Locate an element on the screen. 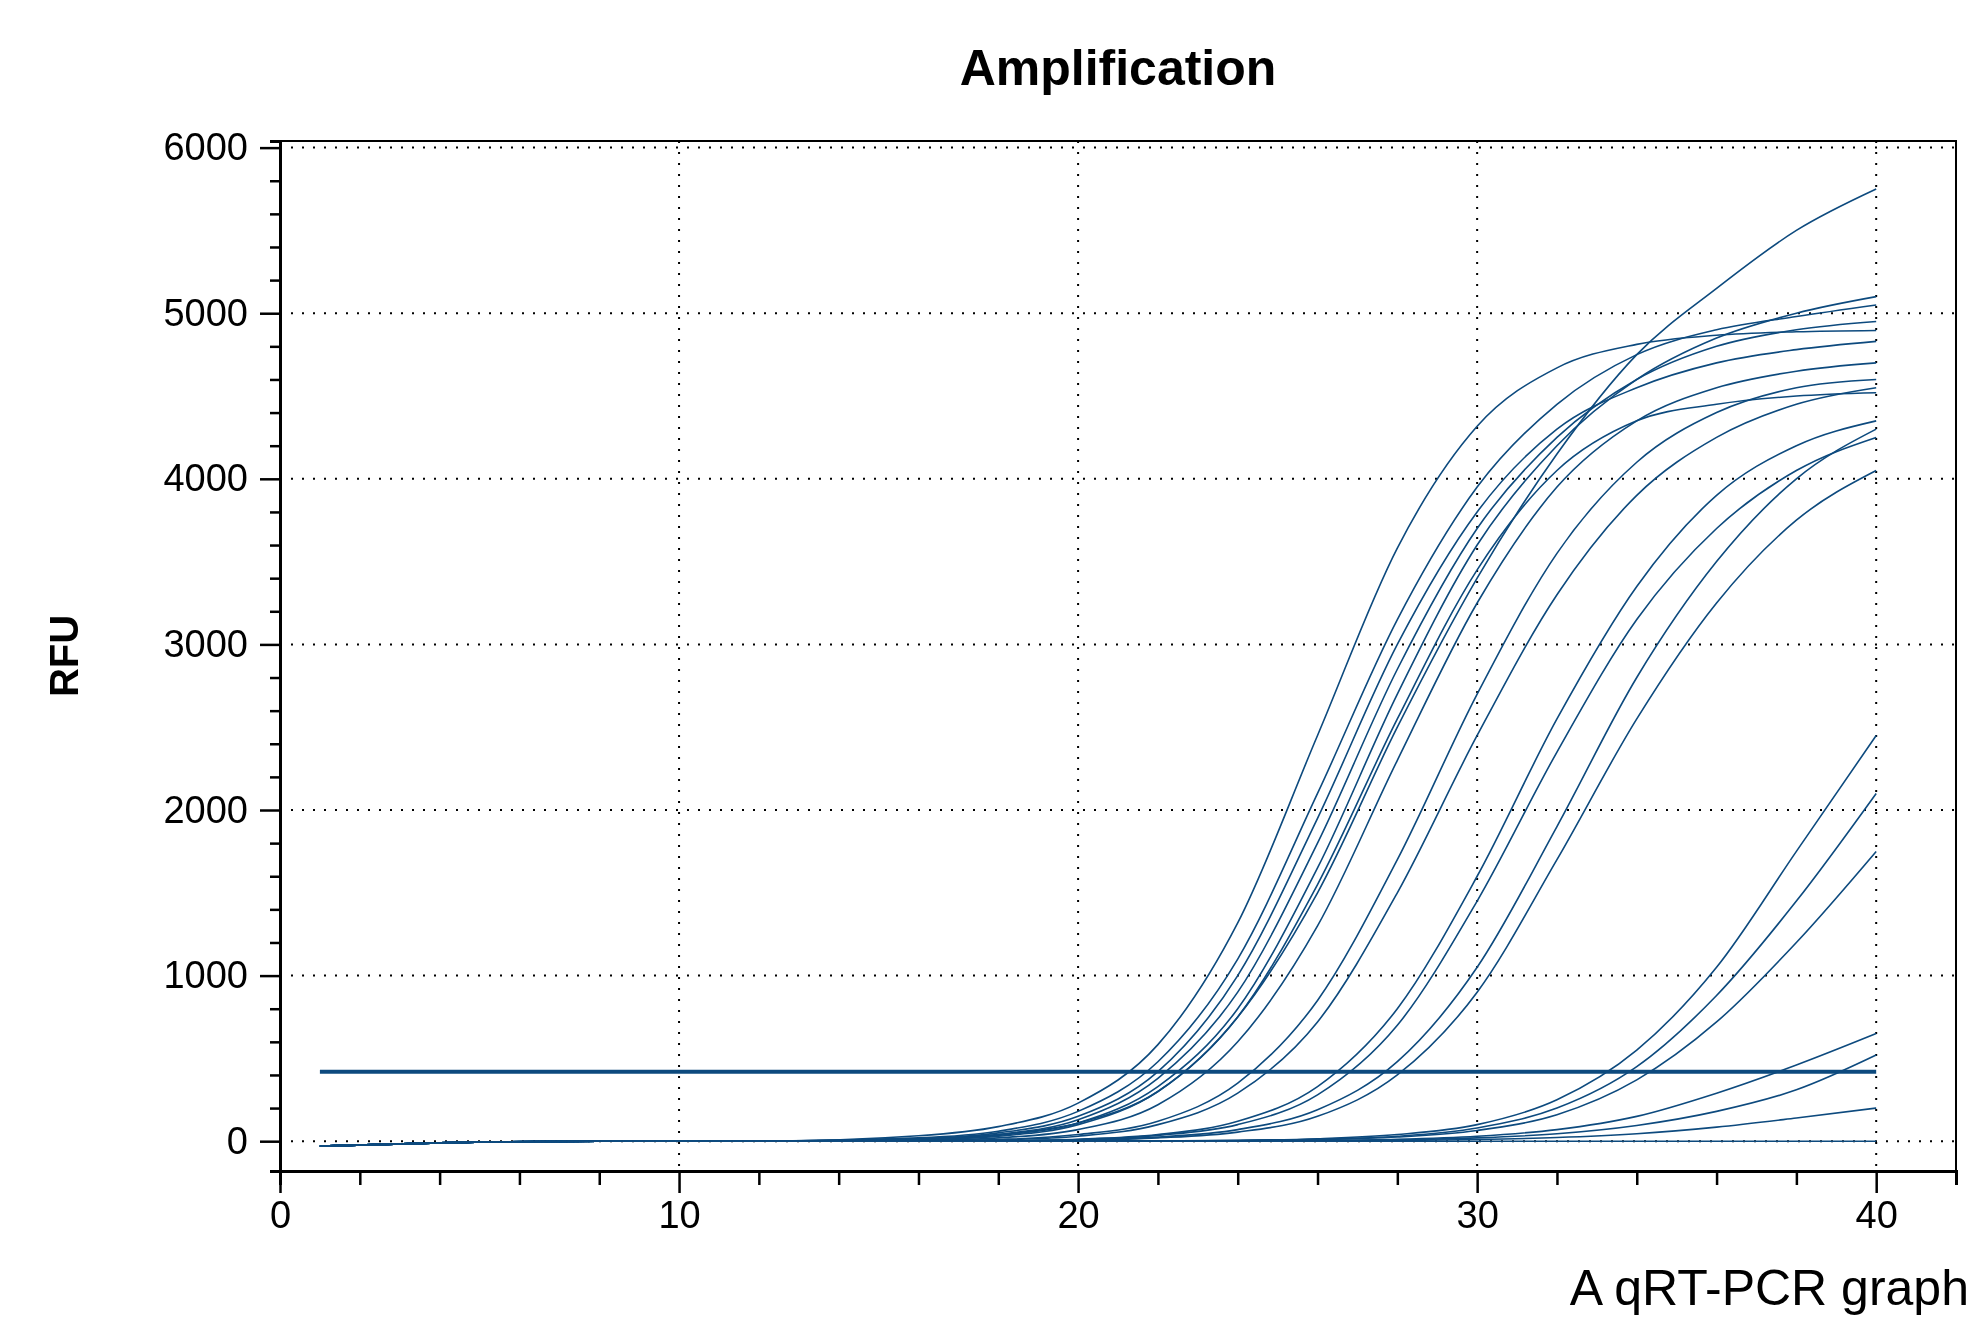  x-tick-label: 20 is located at coordinates (1078, 1214).